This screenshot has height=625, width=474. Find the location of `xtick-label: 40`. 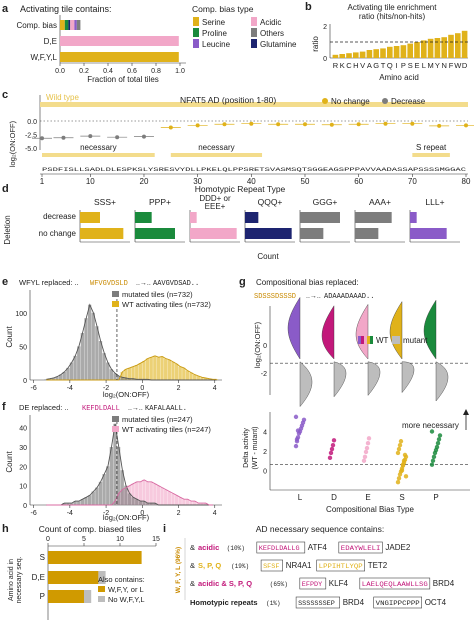

xtick-label: 40 is located at coordinates (251, 181).